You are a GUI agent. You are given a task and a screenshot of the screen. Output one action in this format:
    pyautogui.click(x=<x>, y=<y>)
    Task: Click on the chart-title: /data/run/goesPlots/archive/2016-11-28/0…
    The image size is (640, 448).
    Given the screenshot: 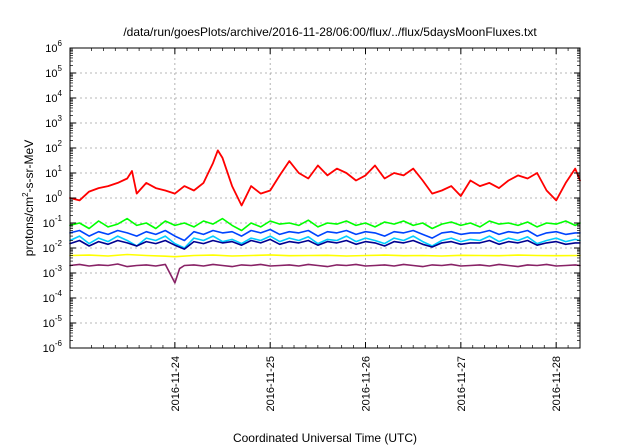 What is the action you would take?
    pyautogui.click(x=330, y=32)
    